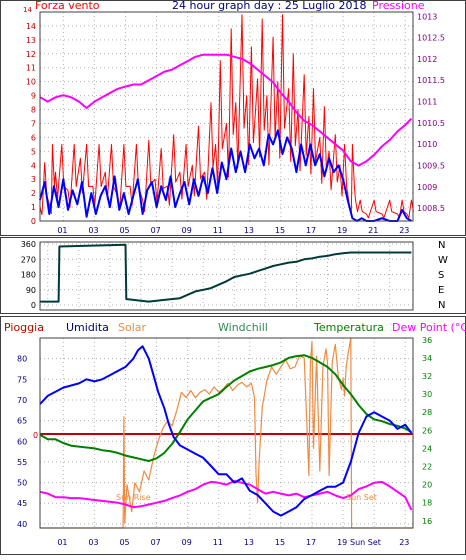 This screenshot has height=560, width=466. I want to click on sunset-label: Sun Set, so click(361, 497).